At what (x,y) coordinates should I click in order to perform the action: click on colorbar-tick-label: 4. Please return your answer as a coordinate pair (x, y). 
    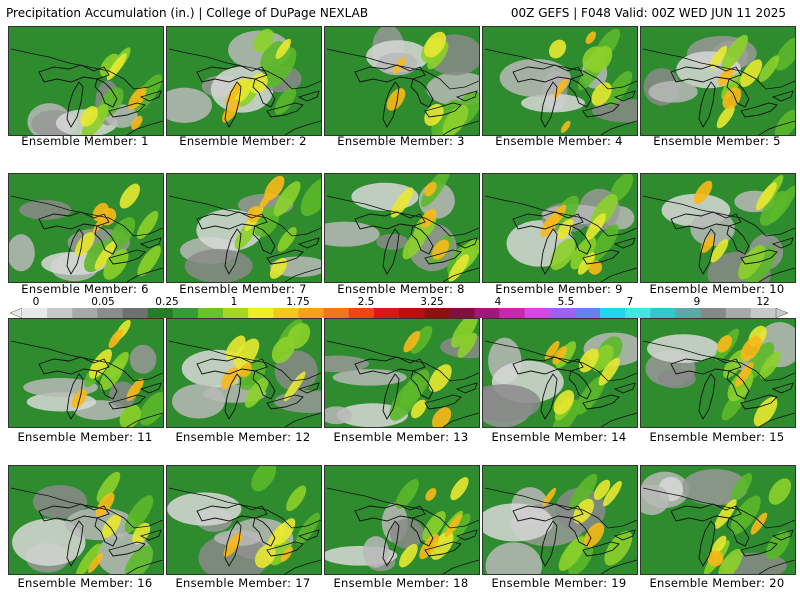
    Looking at the image, I should click on (498, 302).